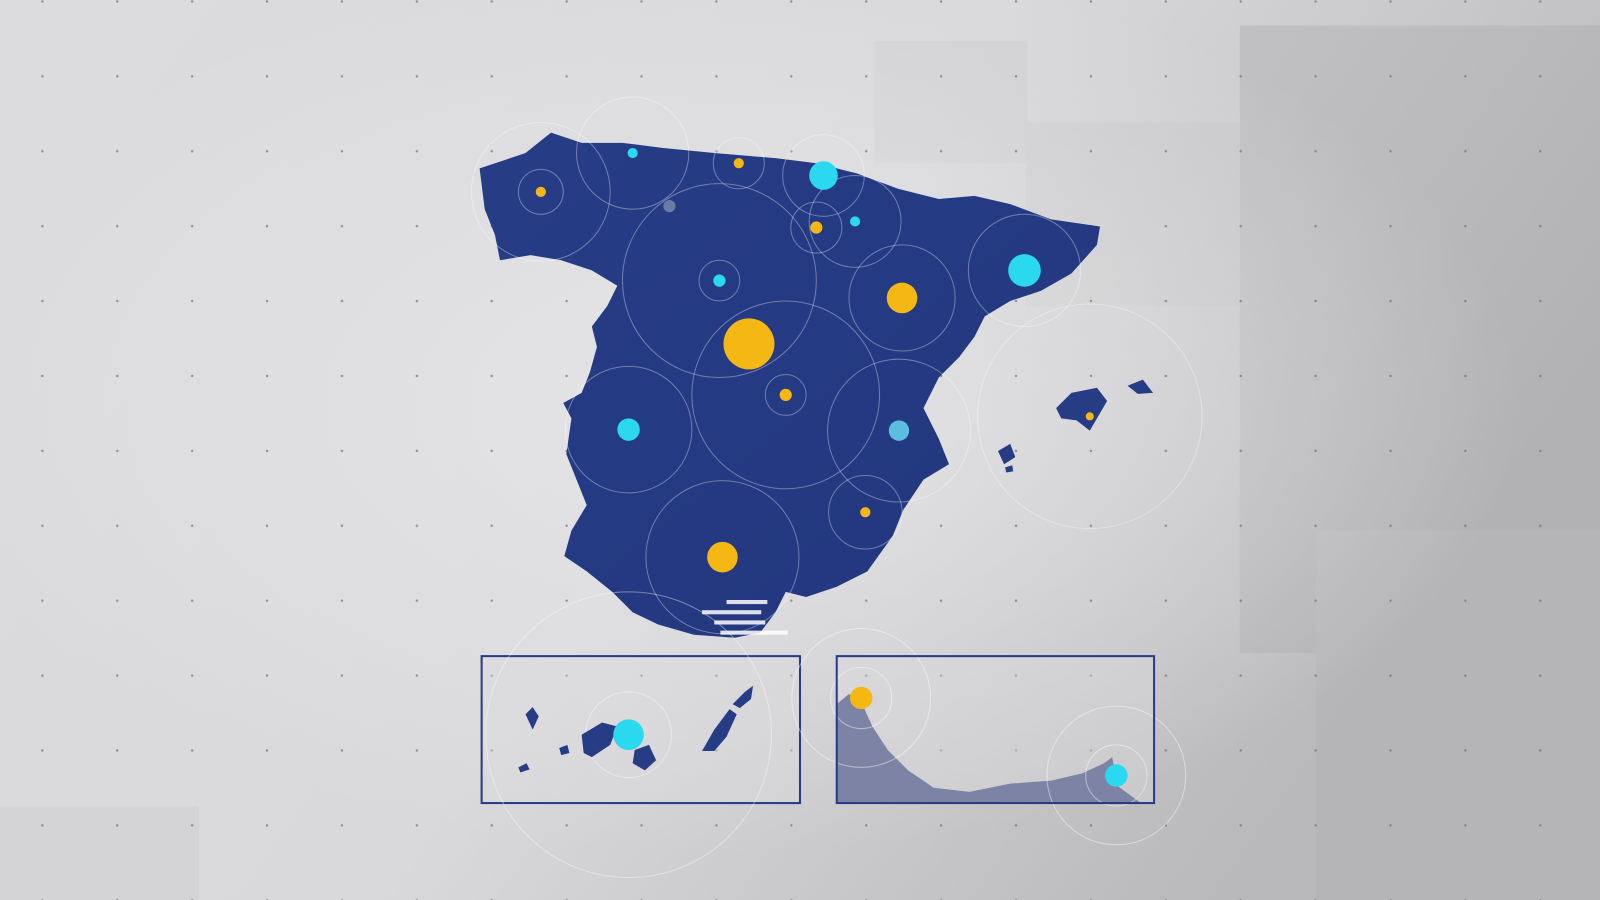 This screenshot has width=1600, height=900. Describe the element at coordinates (1075, 426) in the screenshot. I see `balearic-islands` at that location.